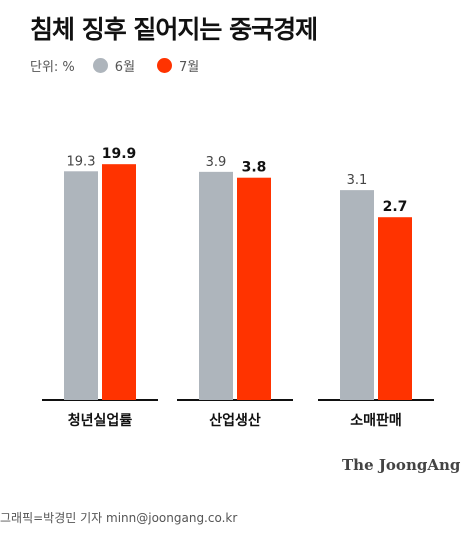 The width and height of the screenshot is (475, 533). I want to click on value-label-2-0: 3.1, so click(357, 180).